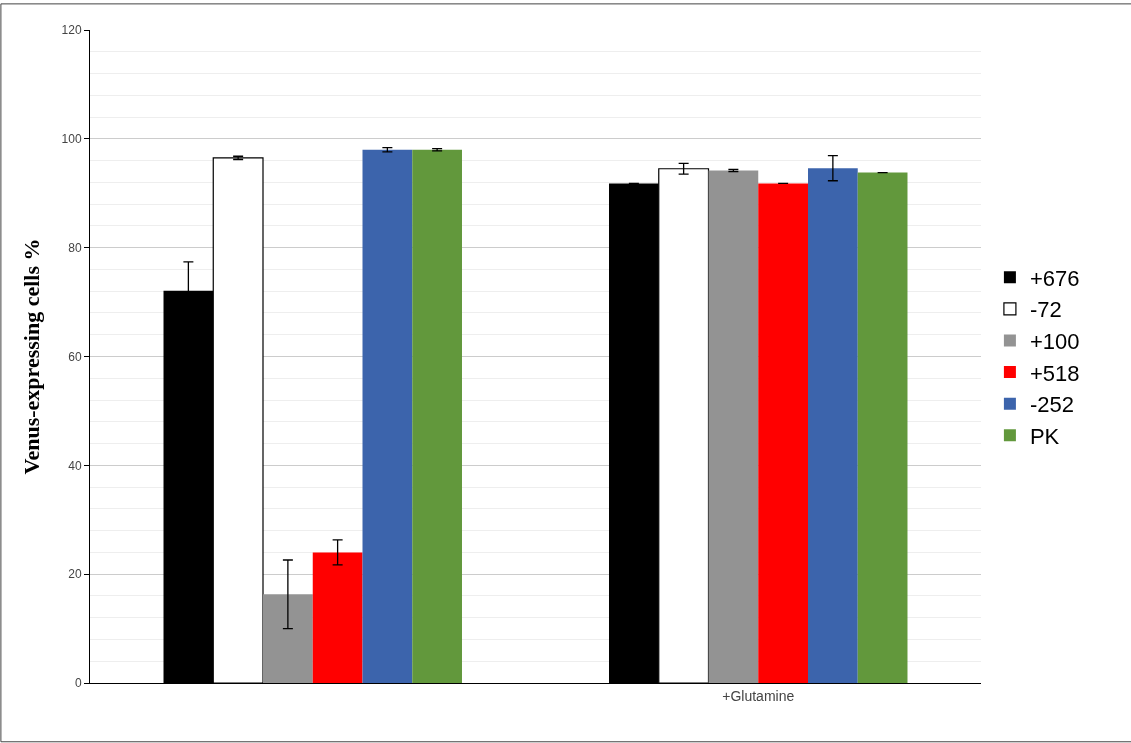  I want to click on x-tick-label: +Glutamine, so click(758, 695).